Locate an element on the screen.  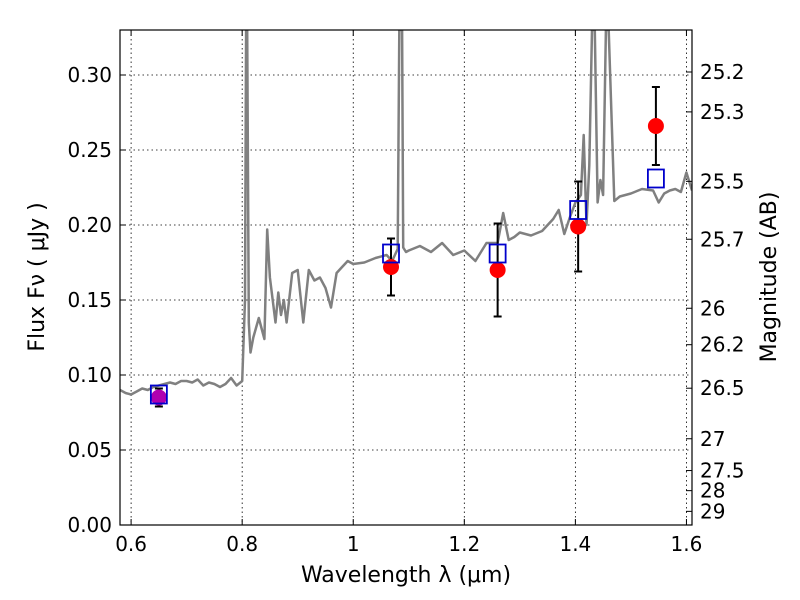
x-tick-label: 1.6 is located at coordinates (687, 544).